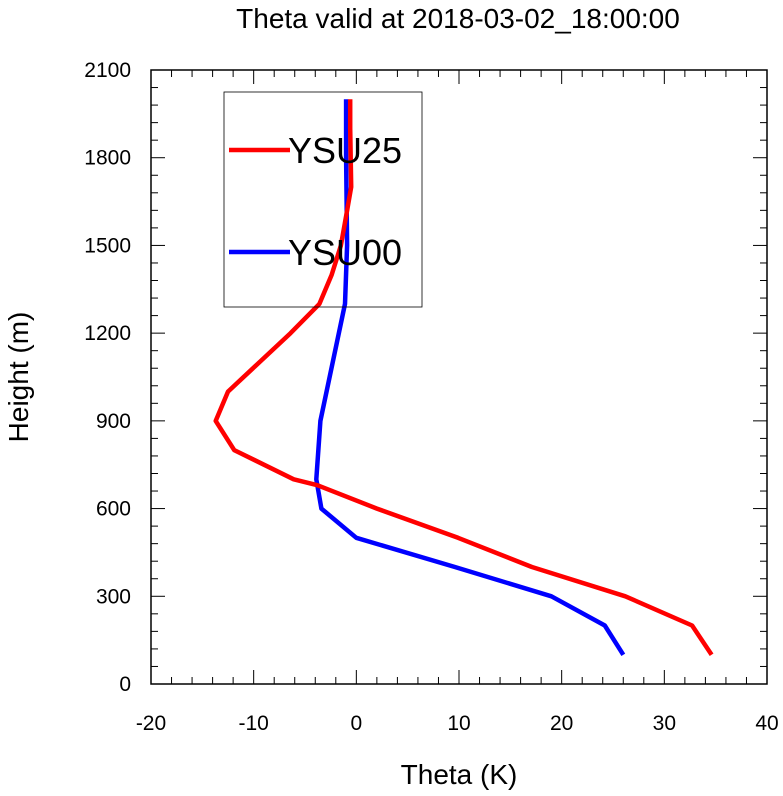  I want to click on y-axis-label: Height (m), so click(18, 377).